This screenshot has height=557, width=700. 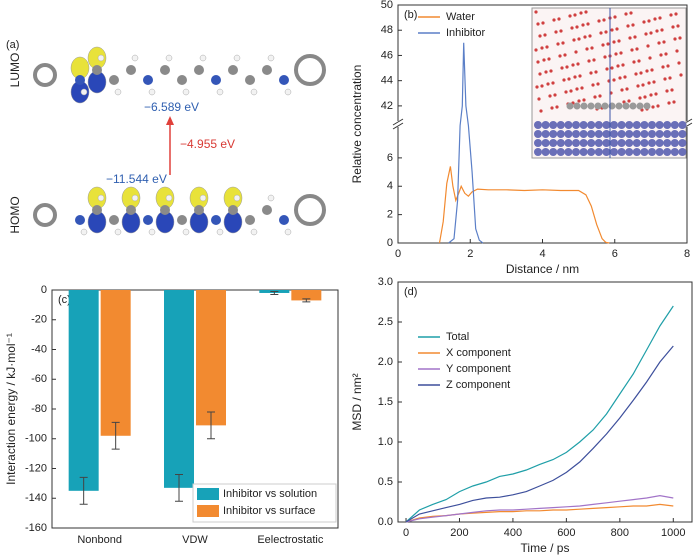 I want to click on legend-label: Inhibitor, so click(x=465, y=33).